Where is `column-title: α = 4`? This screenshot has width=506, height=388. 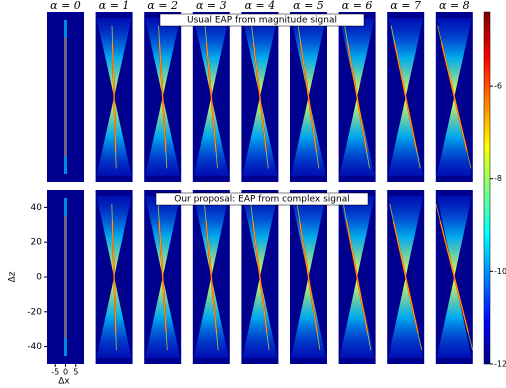
column-title: α = 4 is located at coordinates (260, 6).